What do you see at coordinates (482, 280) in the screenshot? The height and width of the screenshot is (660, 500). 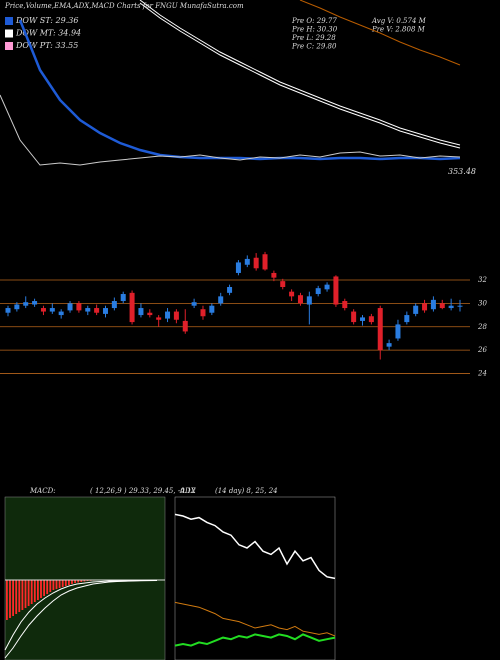 I see `y-tick-label: 32` at bounding box center [482, 280].